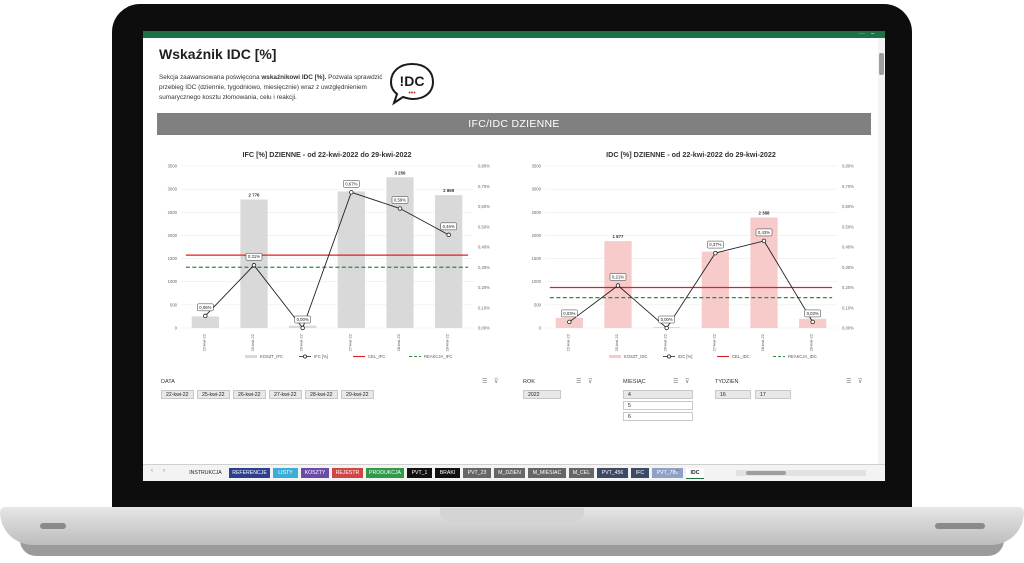 This screenshot has height=563, width=1024. I want to click on y-tick-label: 3500, so click(173, 166).